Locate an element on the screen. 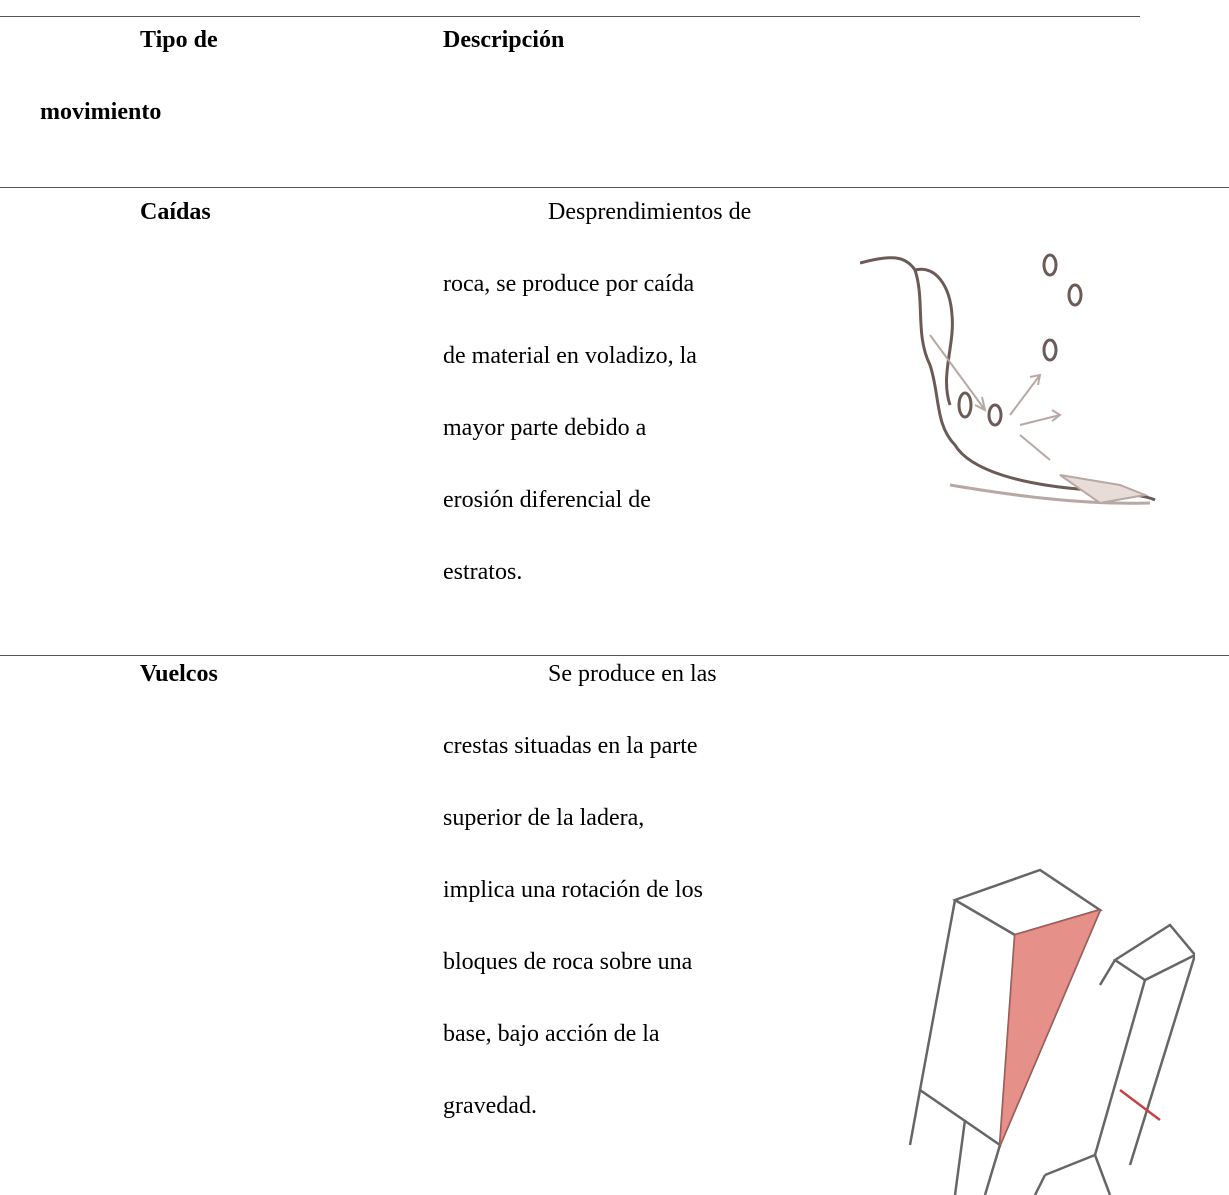 The height and width of the screenshot is (1195, 1229). description-line: erosión diferencial de is located at coordinates (547, 500).